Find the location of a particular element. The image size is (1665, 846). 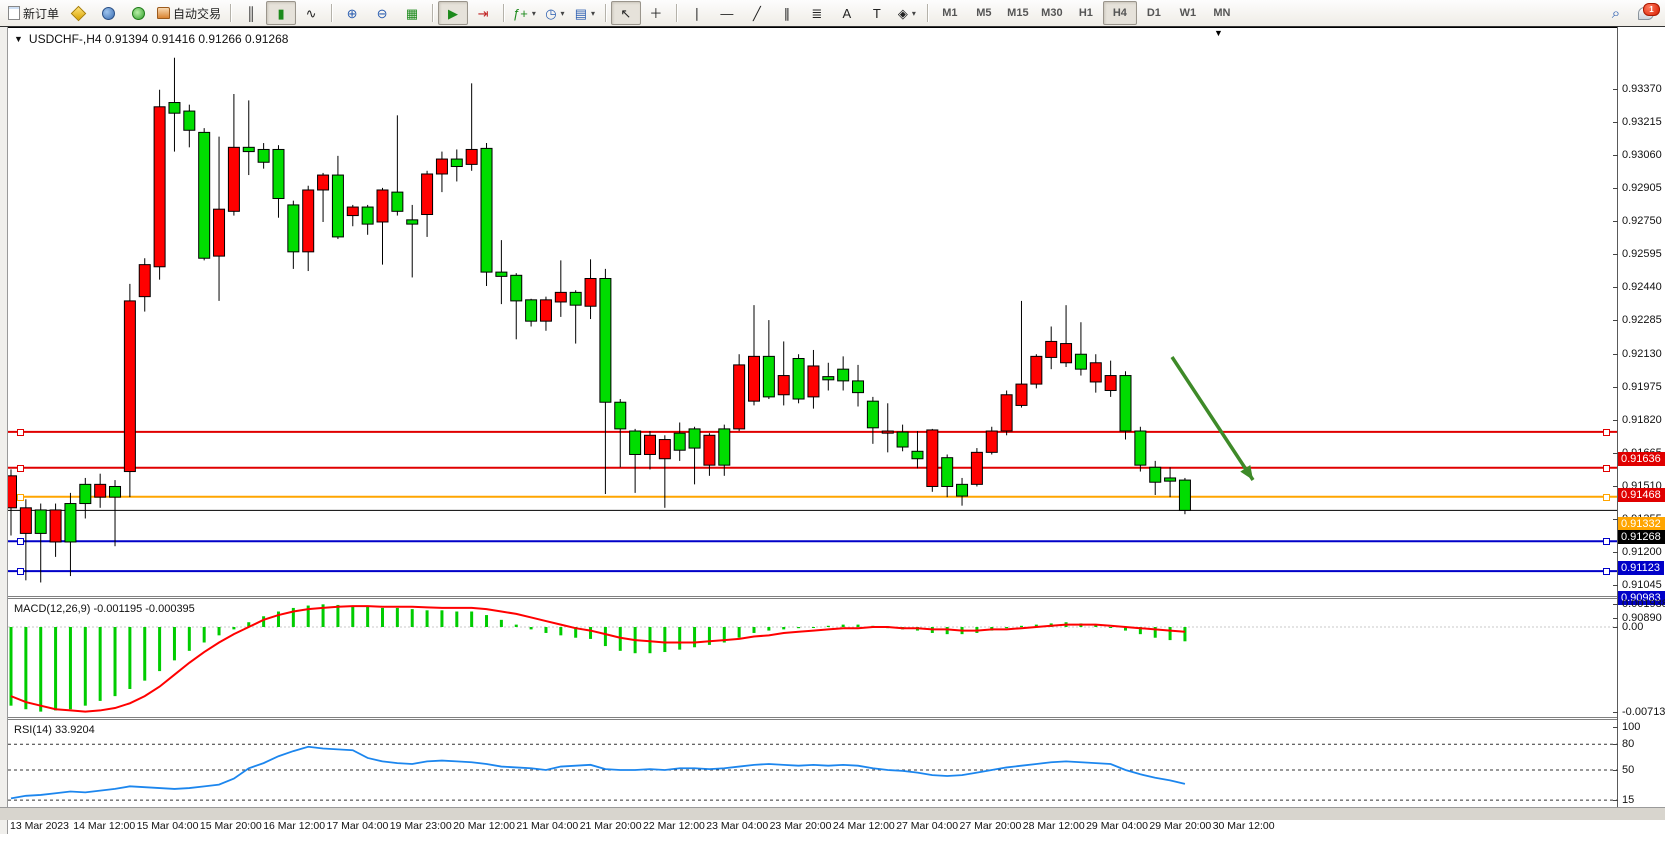

price-axis-tick is located at coordinates (1615, 255).